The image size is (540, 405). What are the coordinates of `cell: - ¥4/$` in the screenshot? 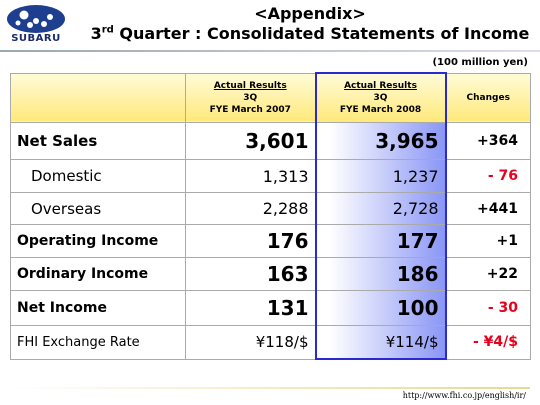 It's located at (488, 342).